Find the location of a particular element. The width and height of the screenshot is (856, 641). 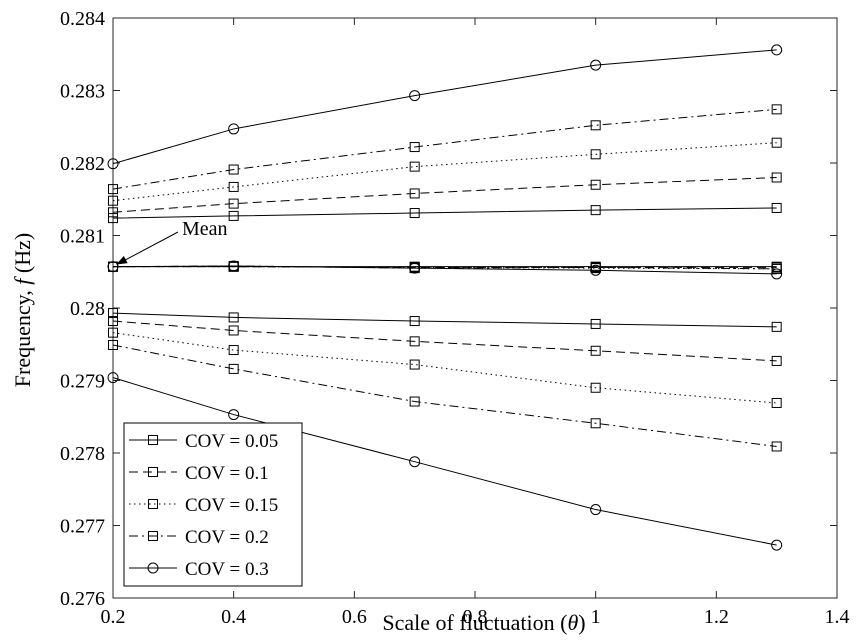

x-axis-label: Scale of fluctuation (θ) is located at coordinates (483, 622).